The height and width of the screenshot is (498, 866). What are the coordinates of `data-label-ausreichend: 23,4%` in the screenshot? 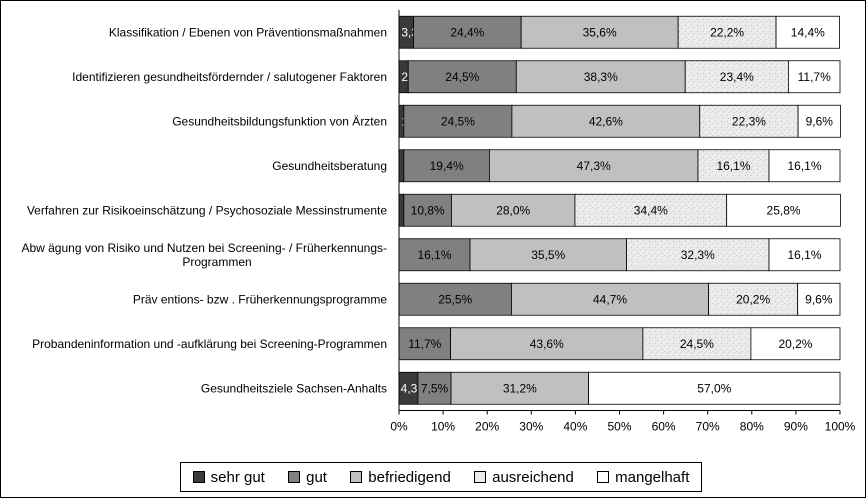 It's located at (737, 77).